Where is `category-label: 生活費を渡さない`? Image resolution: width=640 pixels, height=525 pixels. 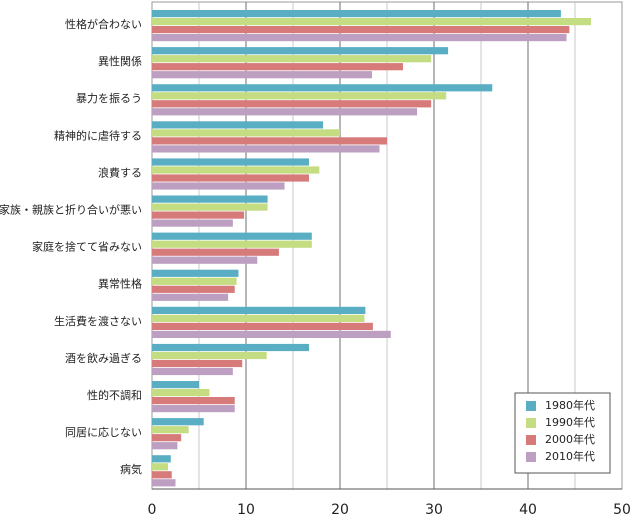 category-label: 生活費を渡さない is located at coordinates (98, 321).